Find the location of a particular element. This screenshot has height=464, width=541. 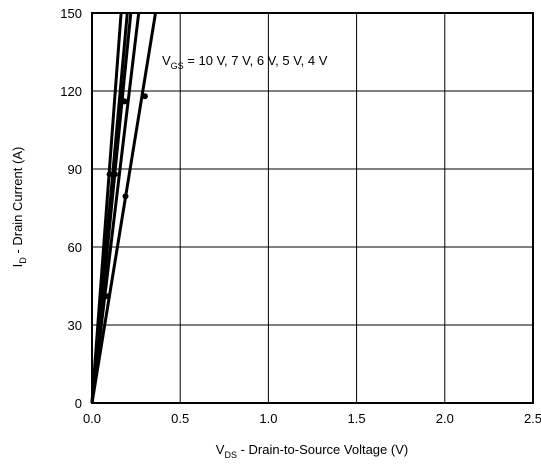

y-axis-title-sub: D is located at coordinates (23, 260).